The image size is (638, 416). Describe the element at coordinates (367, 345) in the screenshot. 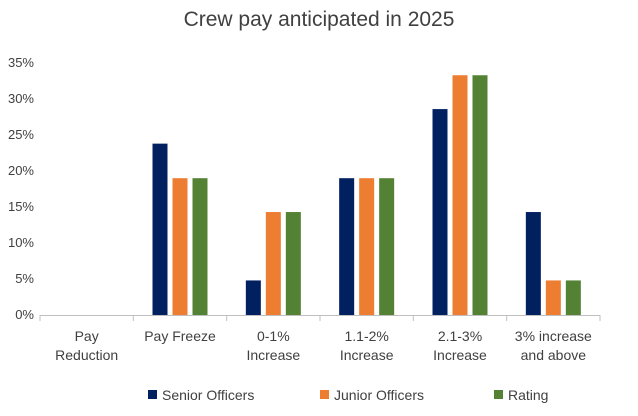

I see `x-category-label: 1.1-2% Increase` at that location.